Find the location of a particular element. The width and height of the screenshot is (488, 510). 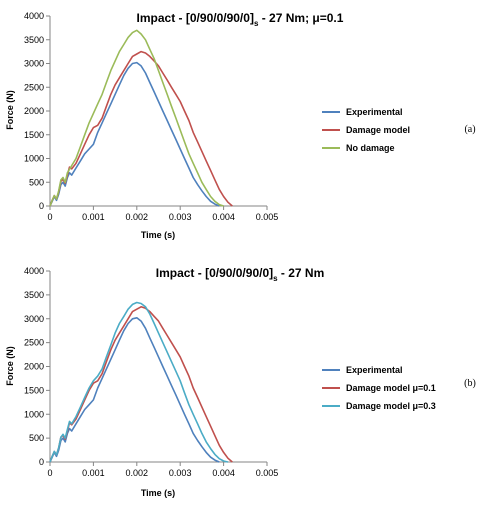

legend-label: Damage model is located at coordinates (378, 130).